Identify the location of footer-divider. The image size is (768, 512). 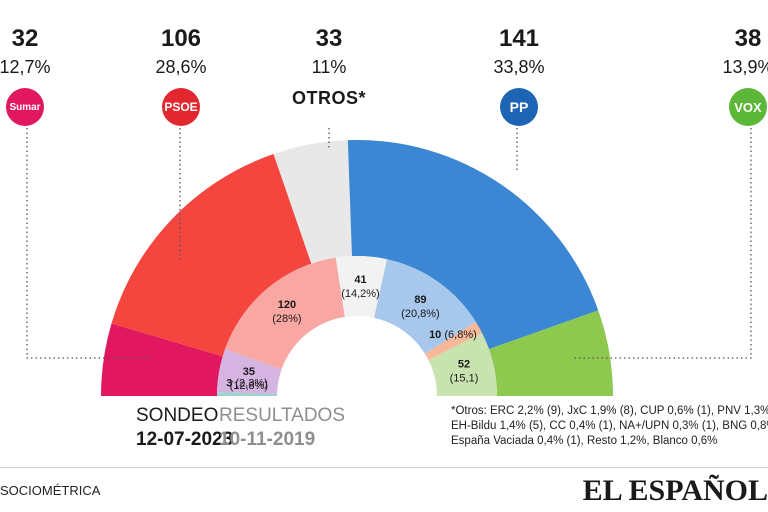
(384, 467).